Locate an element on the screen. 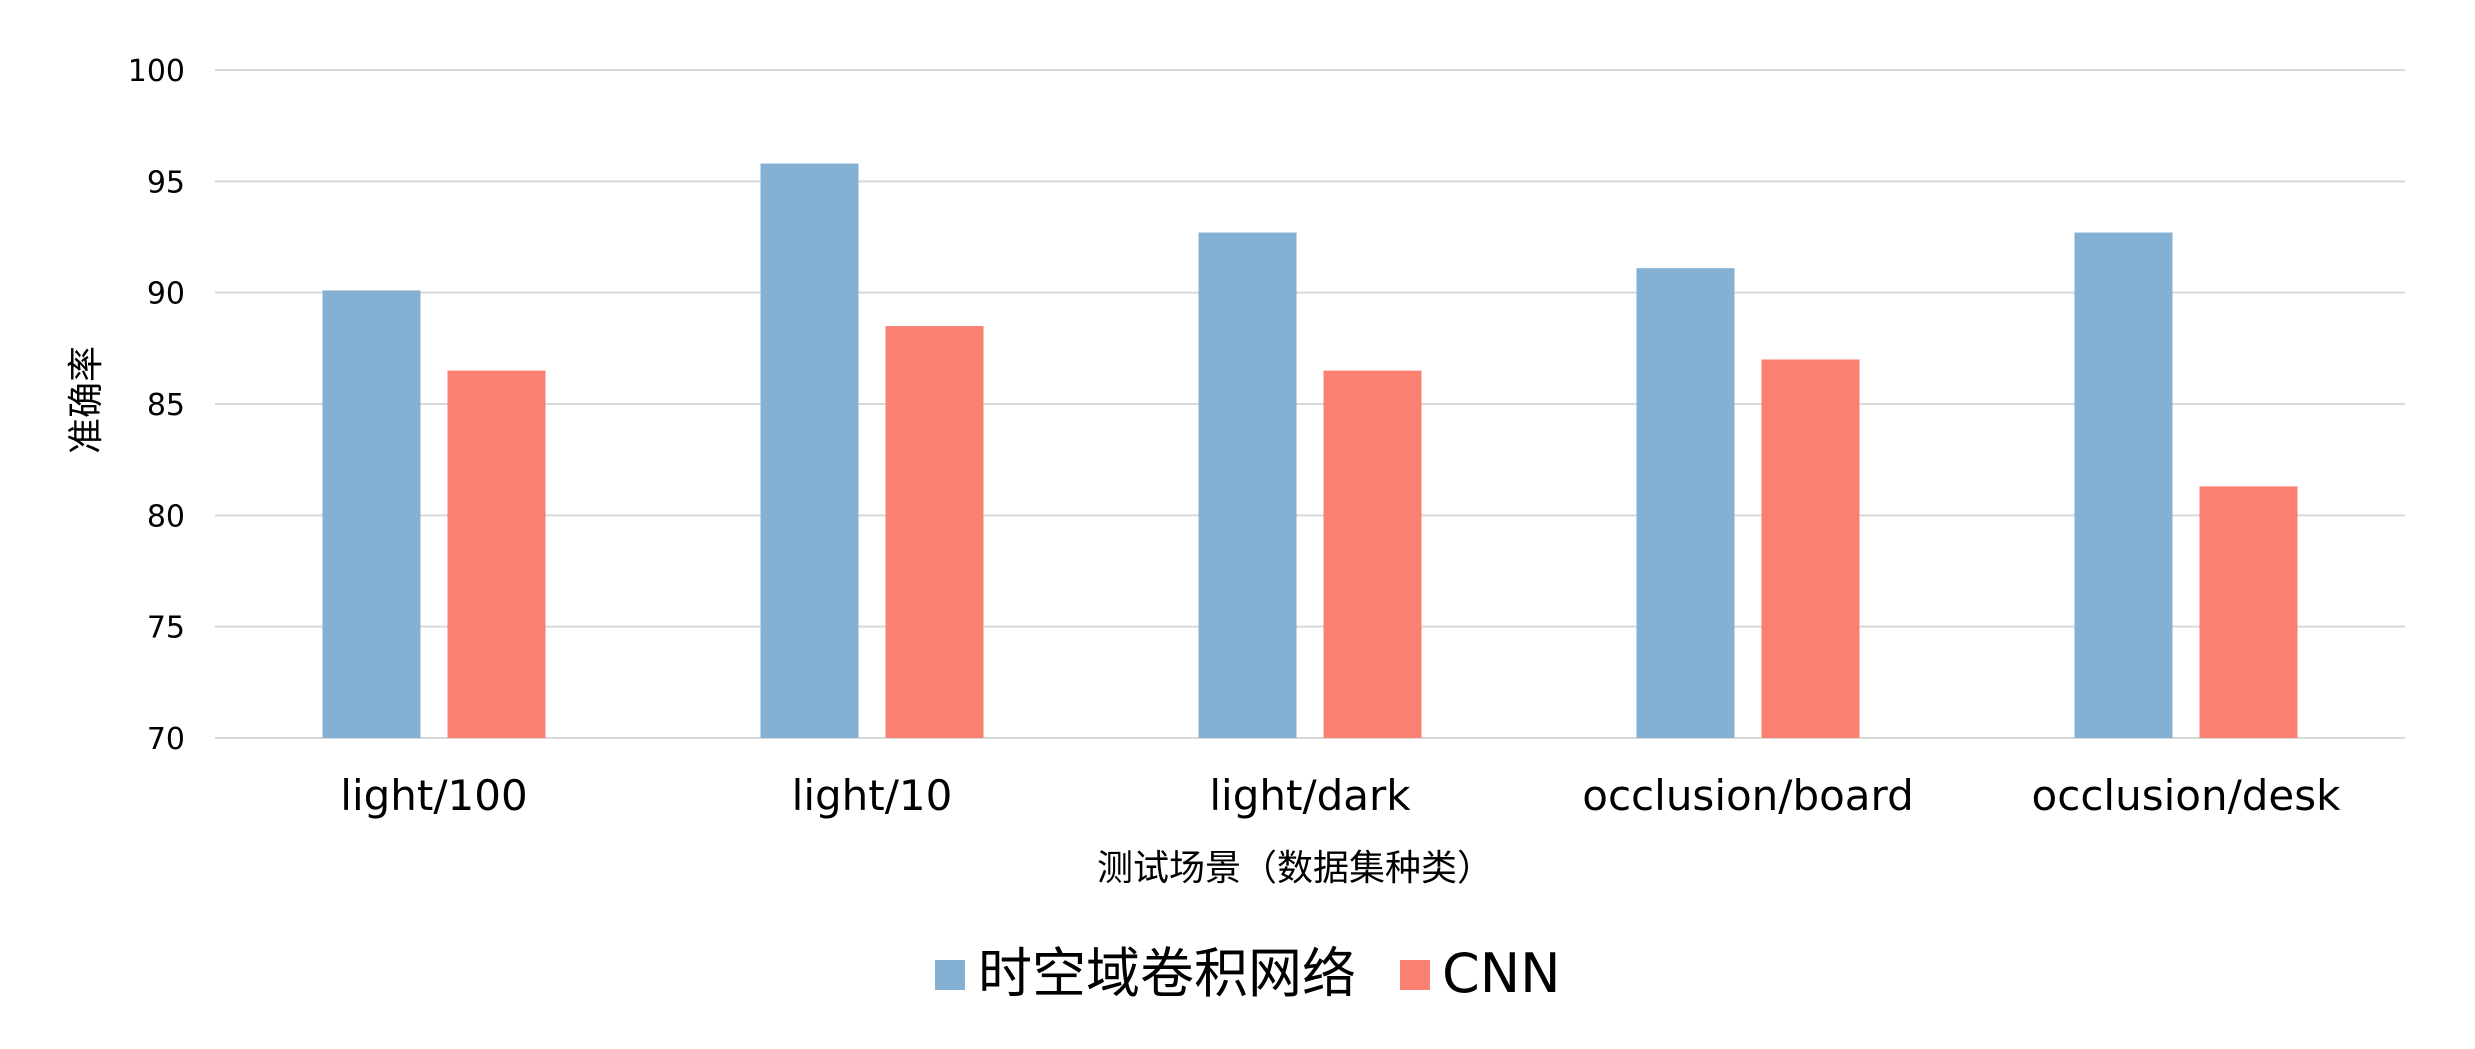 This screenshot has width=2475, height=1049. x-tick-label: occlusion/board is located at coordinates (1747, 795).